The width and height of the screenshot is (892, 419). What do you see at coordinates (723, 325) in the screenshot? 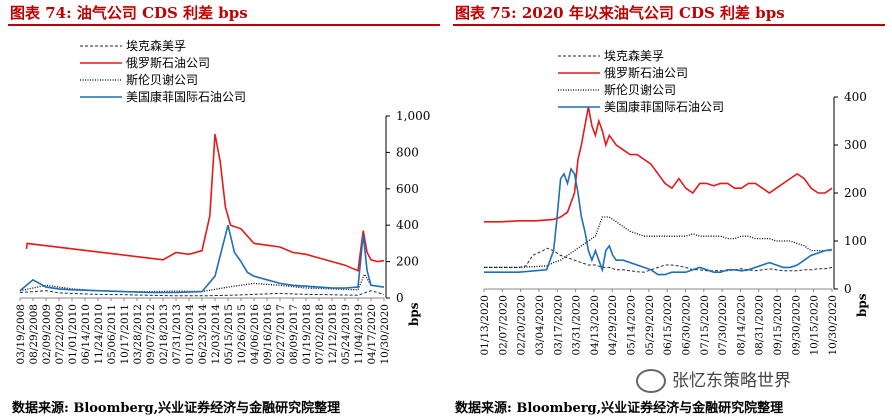
I see `right-chart-x-tick-label: 07/30/2020` at bounding box center [723, 325].